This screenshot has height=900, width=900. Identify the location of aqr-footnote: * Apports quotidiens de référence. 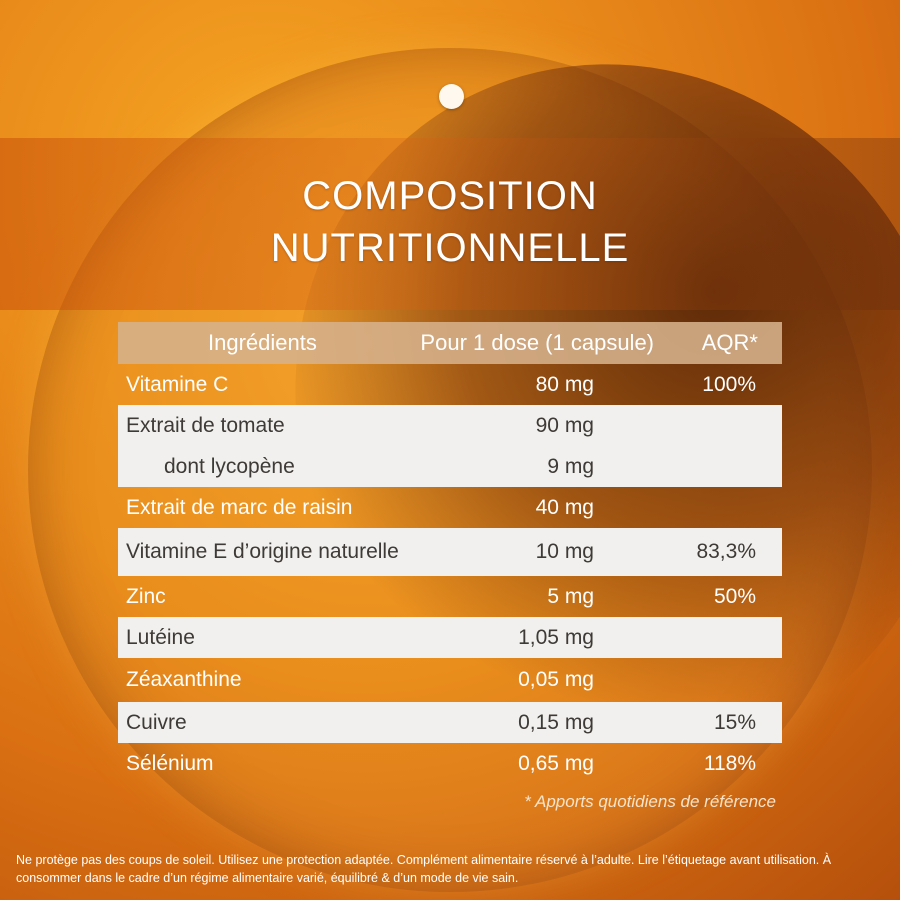
(650, 801).